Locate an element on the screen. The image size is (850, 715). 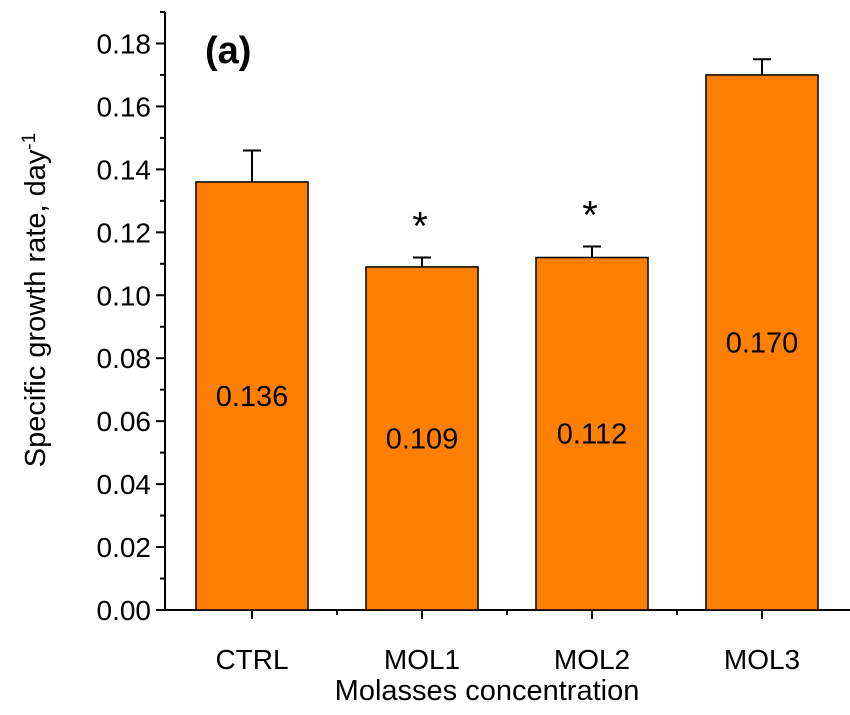
x-axis-title: Molasses concentration is located at coordinates (487, 691).